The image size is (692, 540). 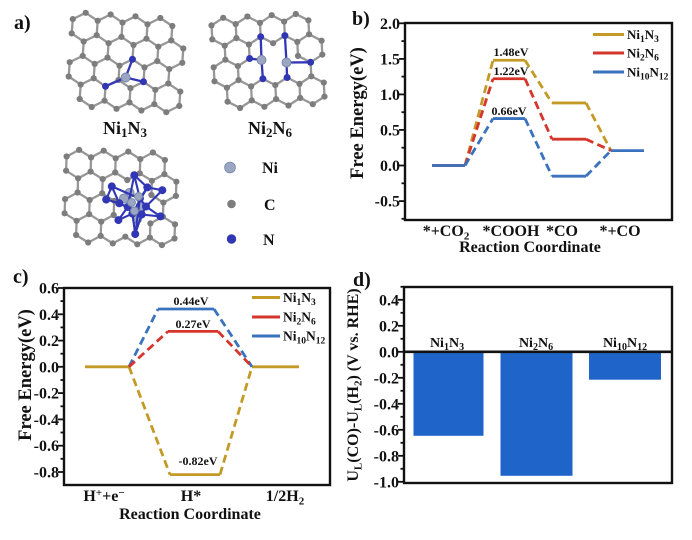 I want to click on svg-text: H*, so click(x=191, y=496).